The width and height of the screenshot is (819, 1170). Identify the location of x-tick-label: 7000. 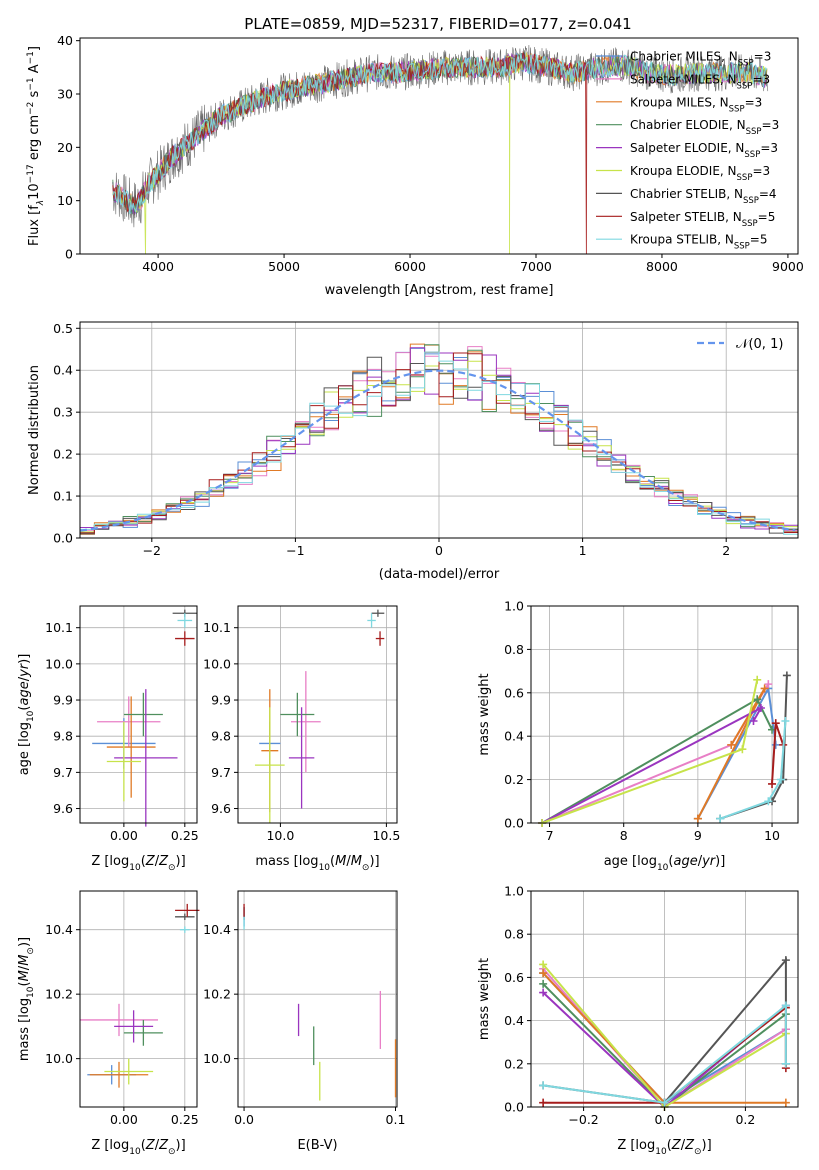
(536, 266).